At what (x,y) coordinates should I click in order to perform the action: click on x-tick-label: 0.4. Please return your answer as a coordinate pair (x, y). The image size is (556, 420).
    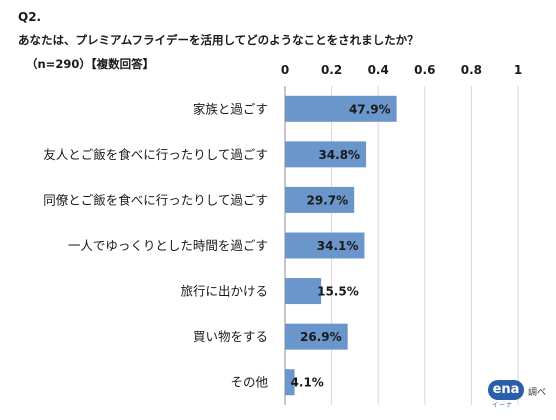
    Looking at the image, I should click on (378, 70).